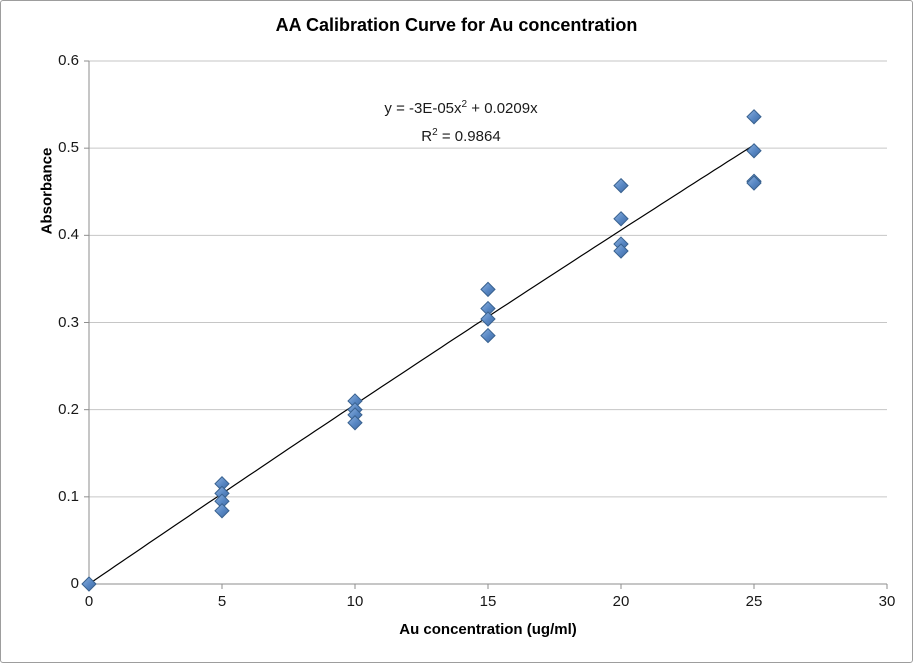 Image resolution: width=913 pixels, height=663 pixels. Describe the element at coordinates (887, 601) in the screenshot. I see `x-tick-label: 30` at that location.